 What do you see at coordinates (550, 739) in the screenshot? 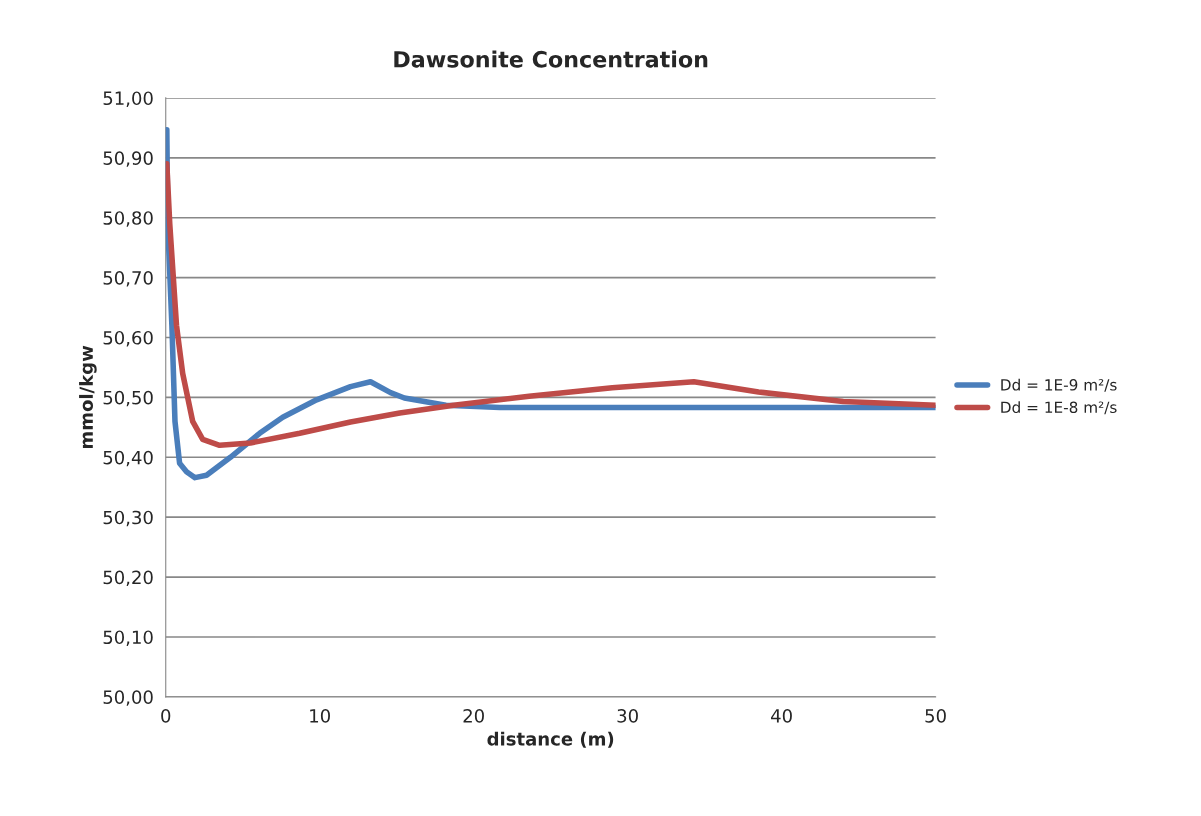
I see `x-axis-title: distance (m)` at bounding box center [550, 739].